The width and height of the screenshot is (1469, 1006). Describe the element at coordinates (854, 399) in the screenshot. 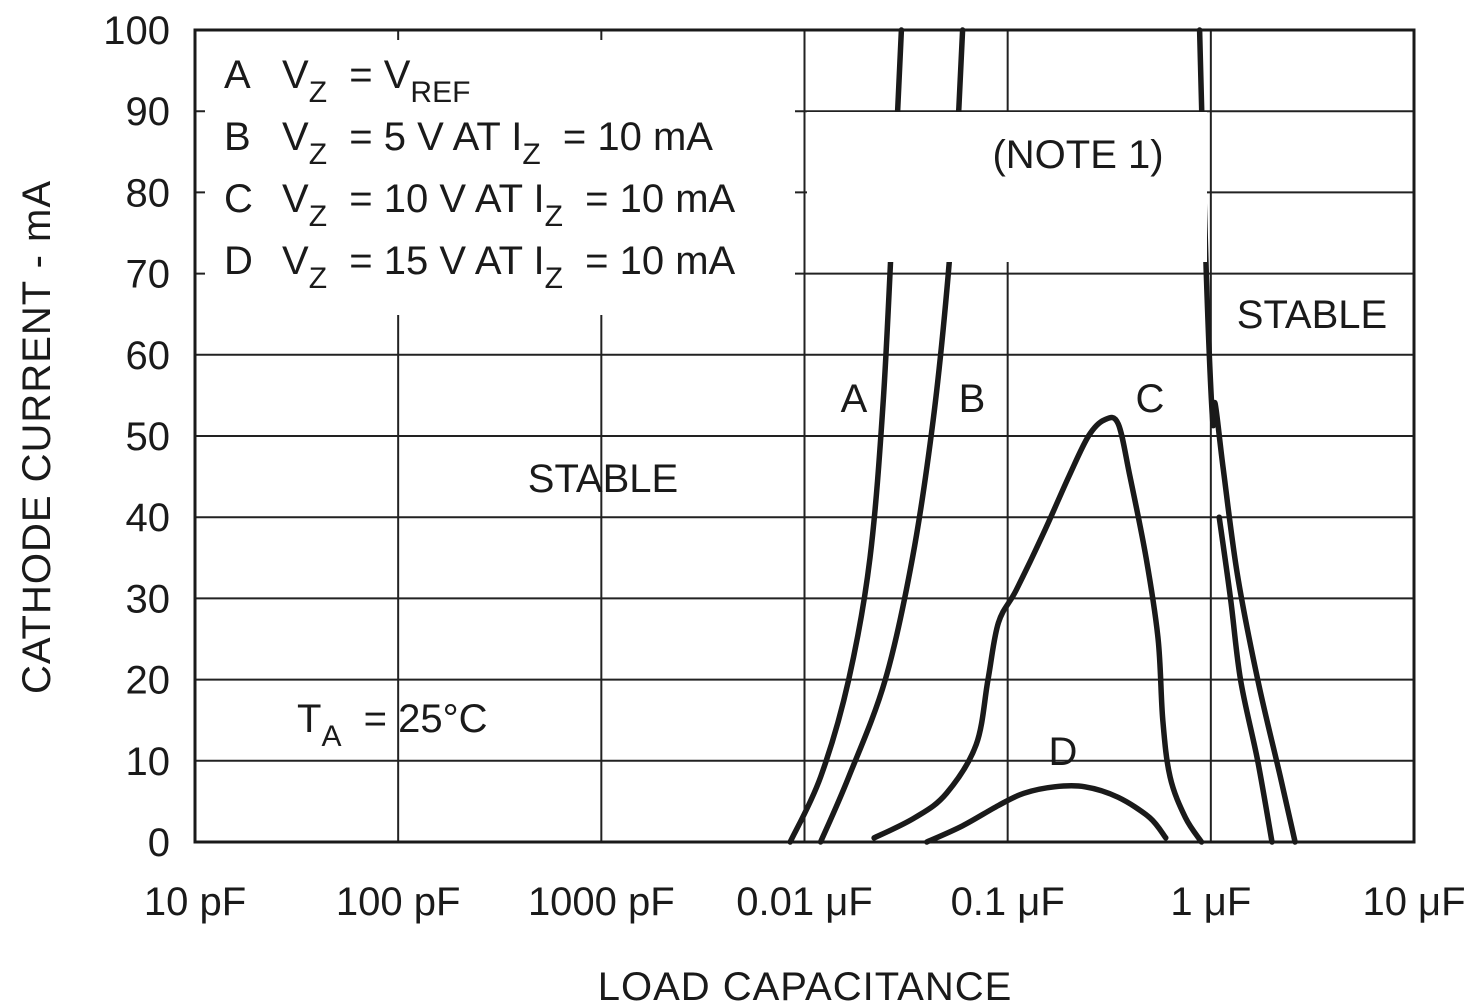

I see `curve-label-a: A` at that location.